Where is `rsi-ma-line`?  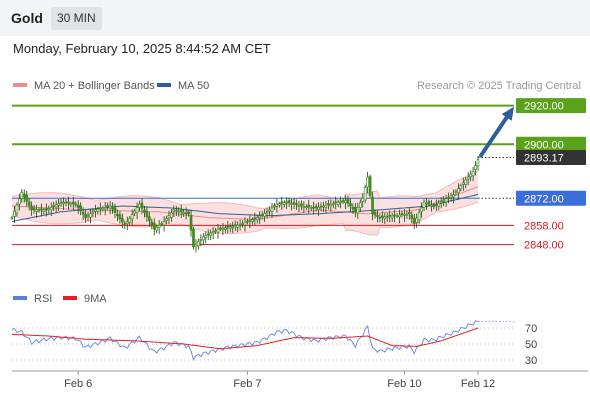
rsi-ma-line is located at coordinates (245, 338).